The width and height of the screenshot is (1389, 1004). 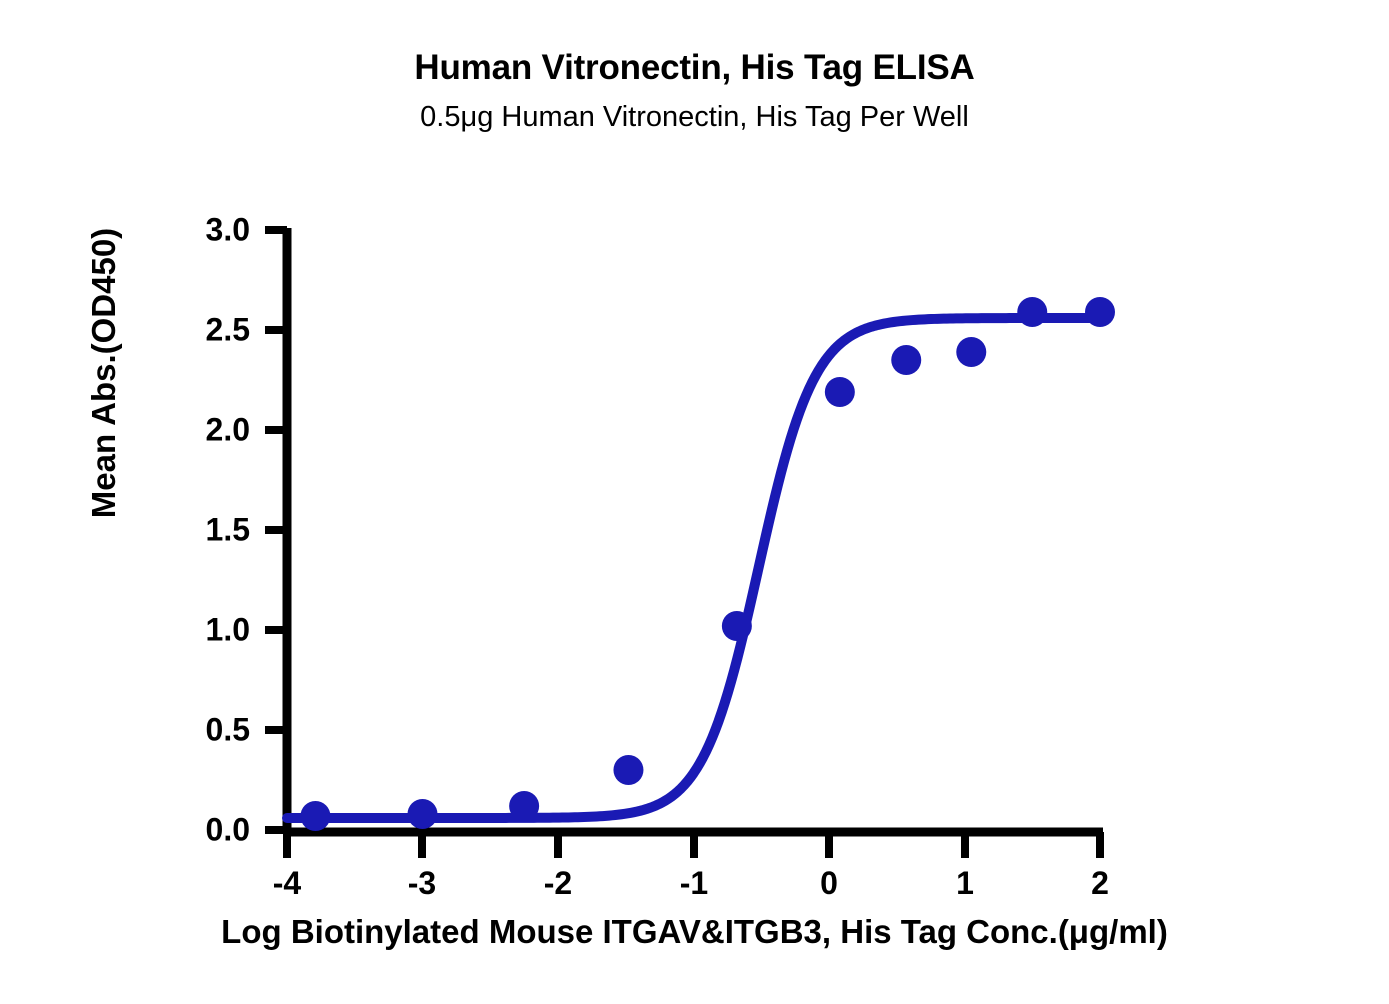 What do you see at coordinates (103, 373) in the screenshot?
I see `y-axis-title: Mean Abs.(OD450)` at bounding box center [103, 373].